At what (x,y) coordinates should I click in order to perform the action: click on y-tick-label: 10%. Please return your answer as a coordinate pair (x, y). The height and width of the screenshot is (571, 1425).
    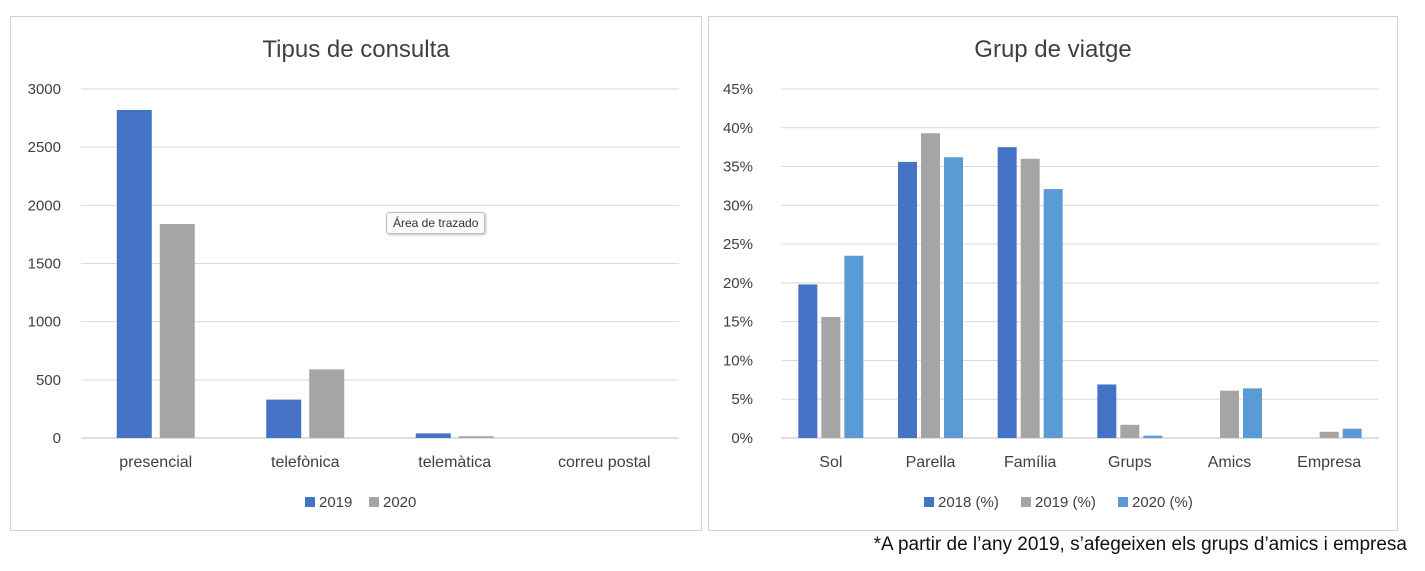
    Looking at the image, I should click on (738, 360).